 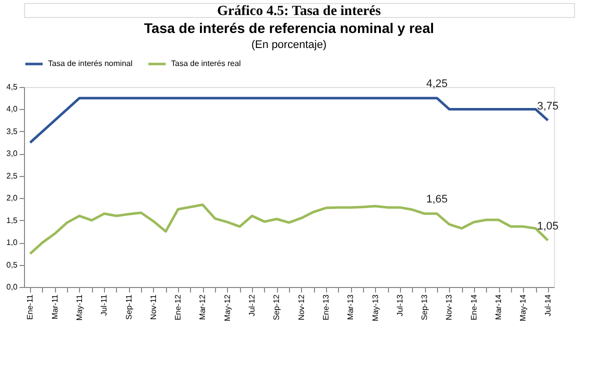 What do you see at coordinates (289, 28) in the screenshot?
I see `chart-title: Tasa de interés de referencia nominal y real` at bounding box center [289, 28].